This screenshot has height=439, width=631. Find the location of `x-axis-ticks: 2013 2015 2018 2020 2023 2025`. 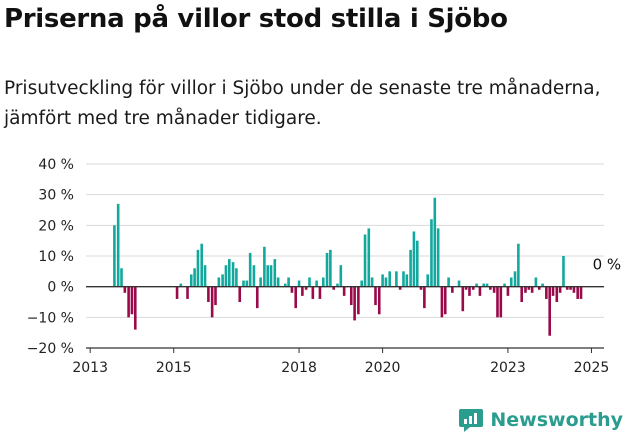

x-axis-ticks: 2013 2015 2018 2020 2023 2025 is located at coordinates (340, 362).